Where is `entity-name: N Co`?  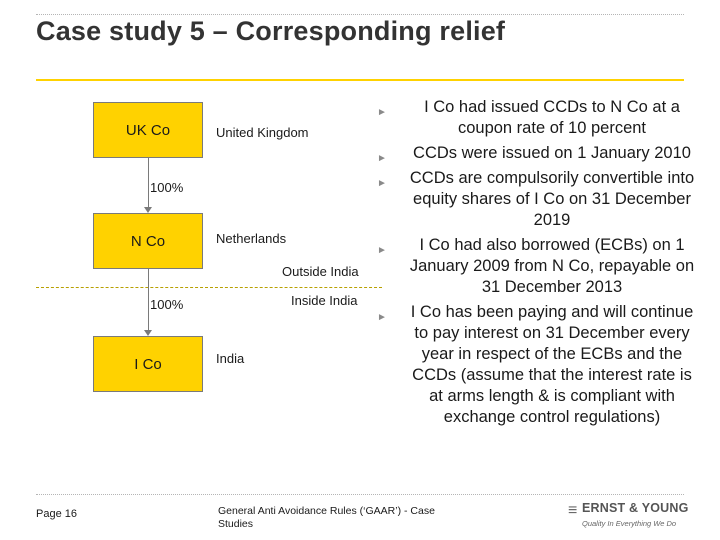
entity-name: N Co is located at coordinates (148, 241).